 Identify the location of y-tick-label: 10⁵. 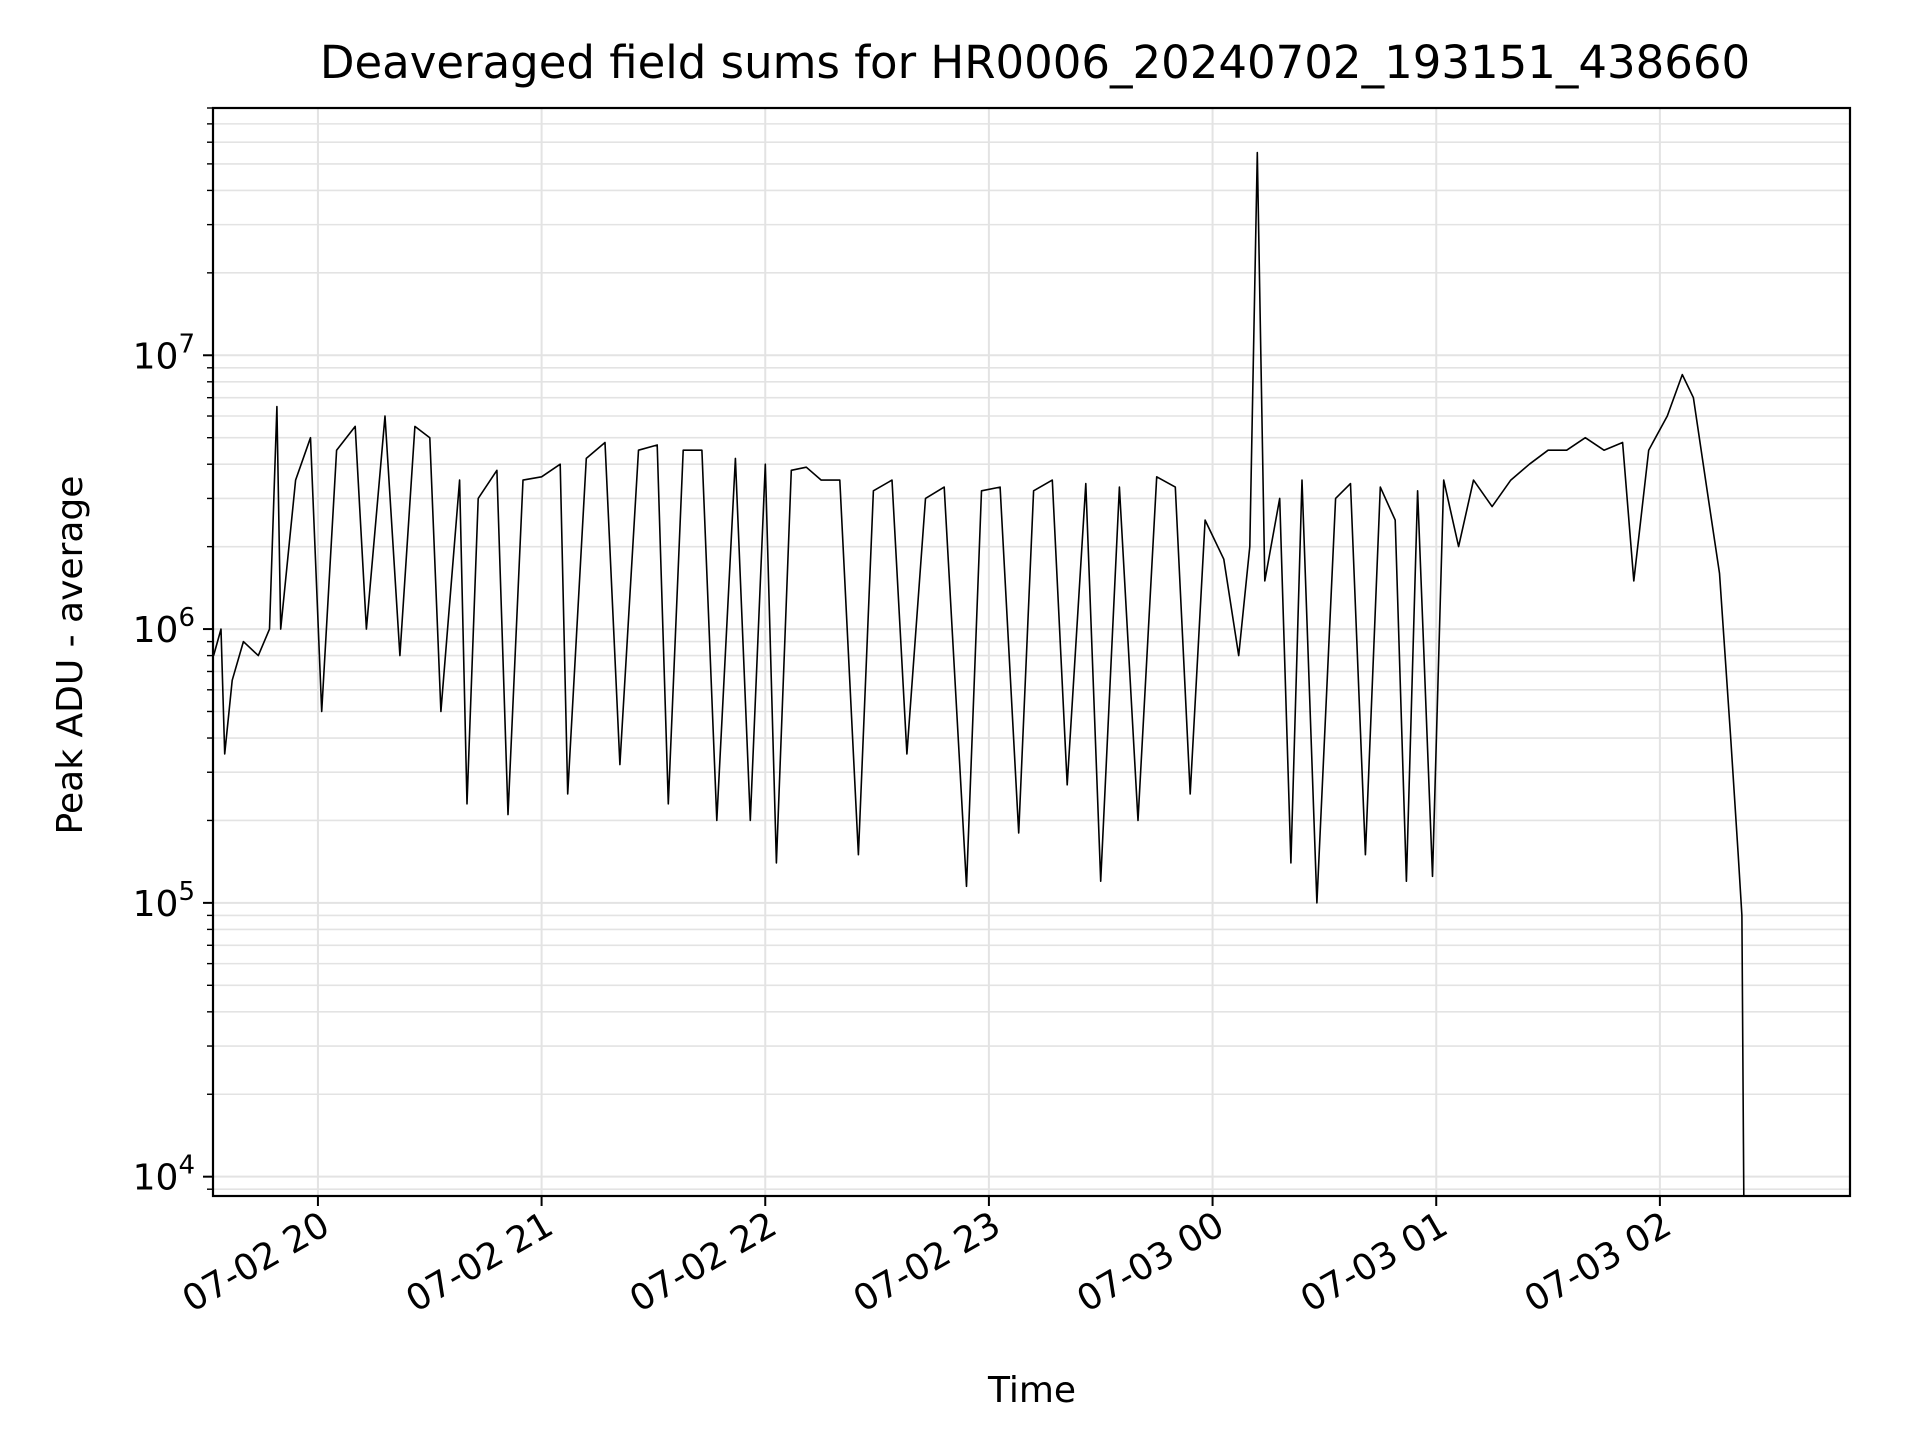
(164, 901).